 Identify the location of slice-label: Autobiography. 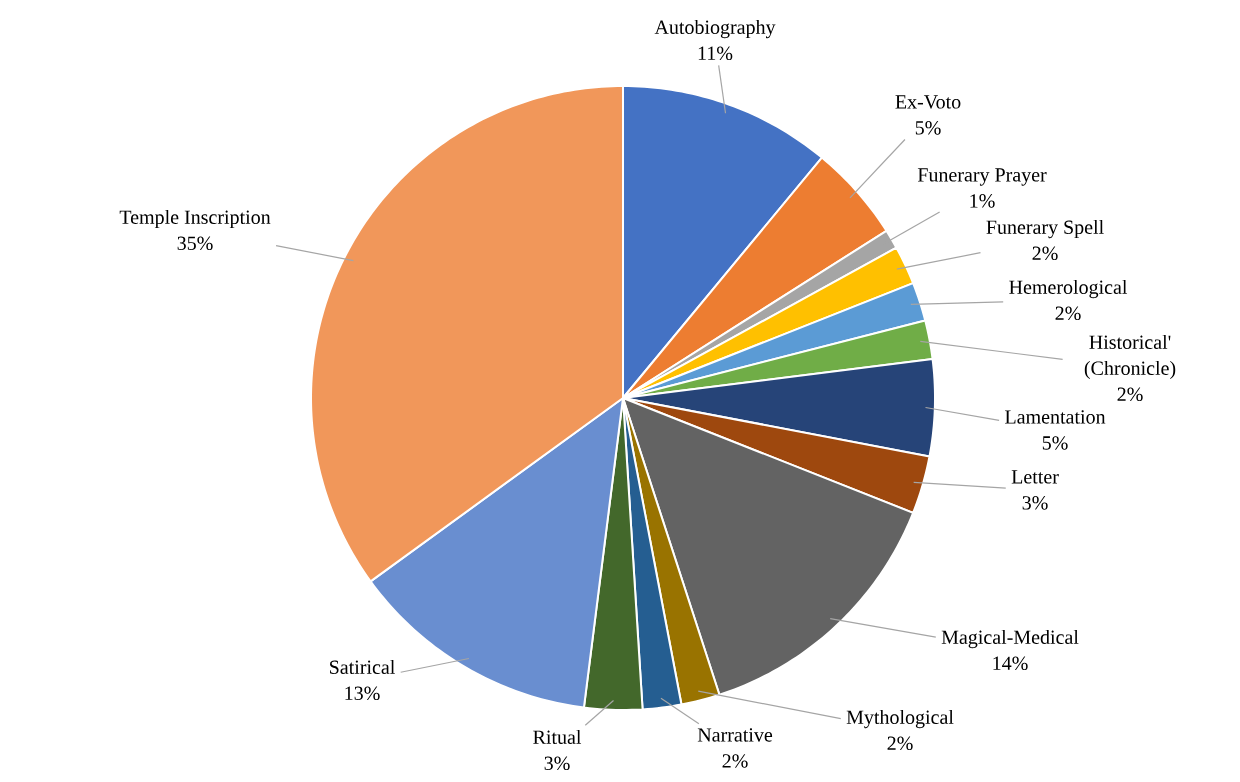
(715, 29).